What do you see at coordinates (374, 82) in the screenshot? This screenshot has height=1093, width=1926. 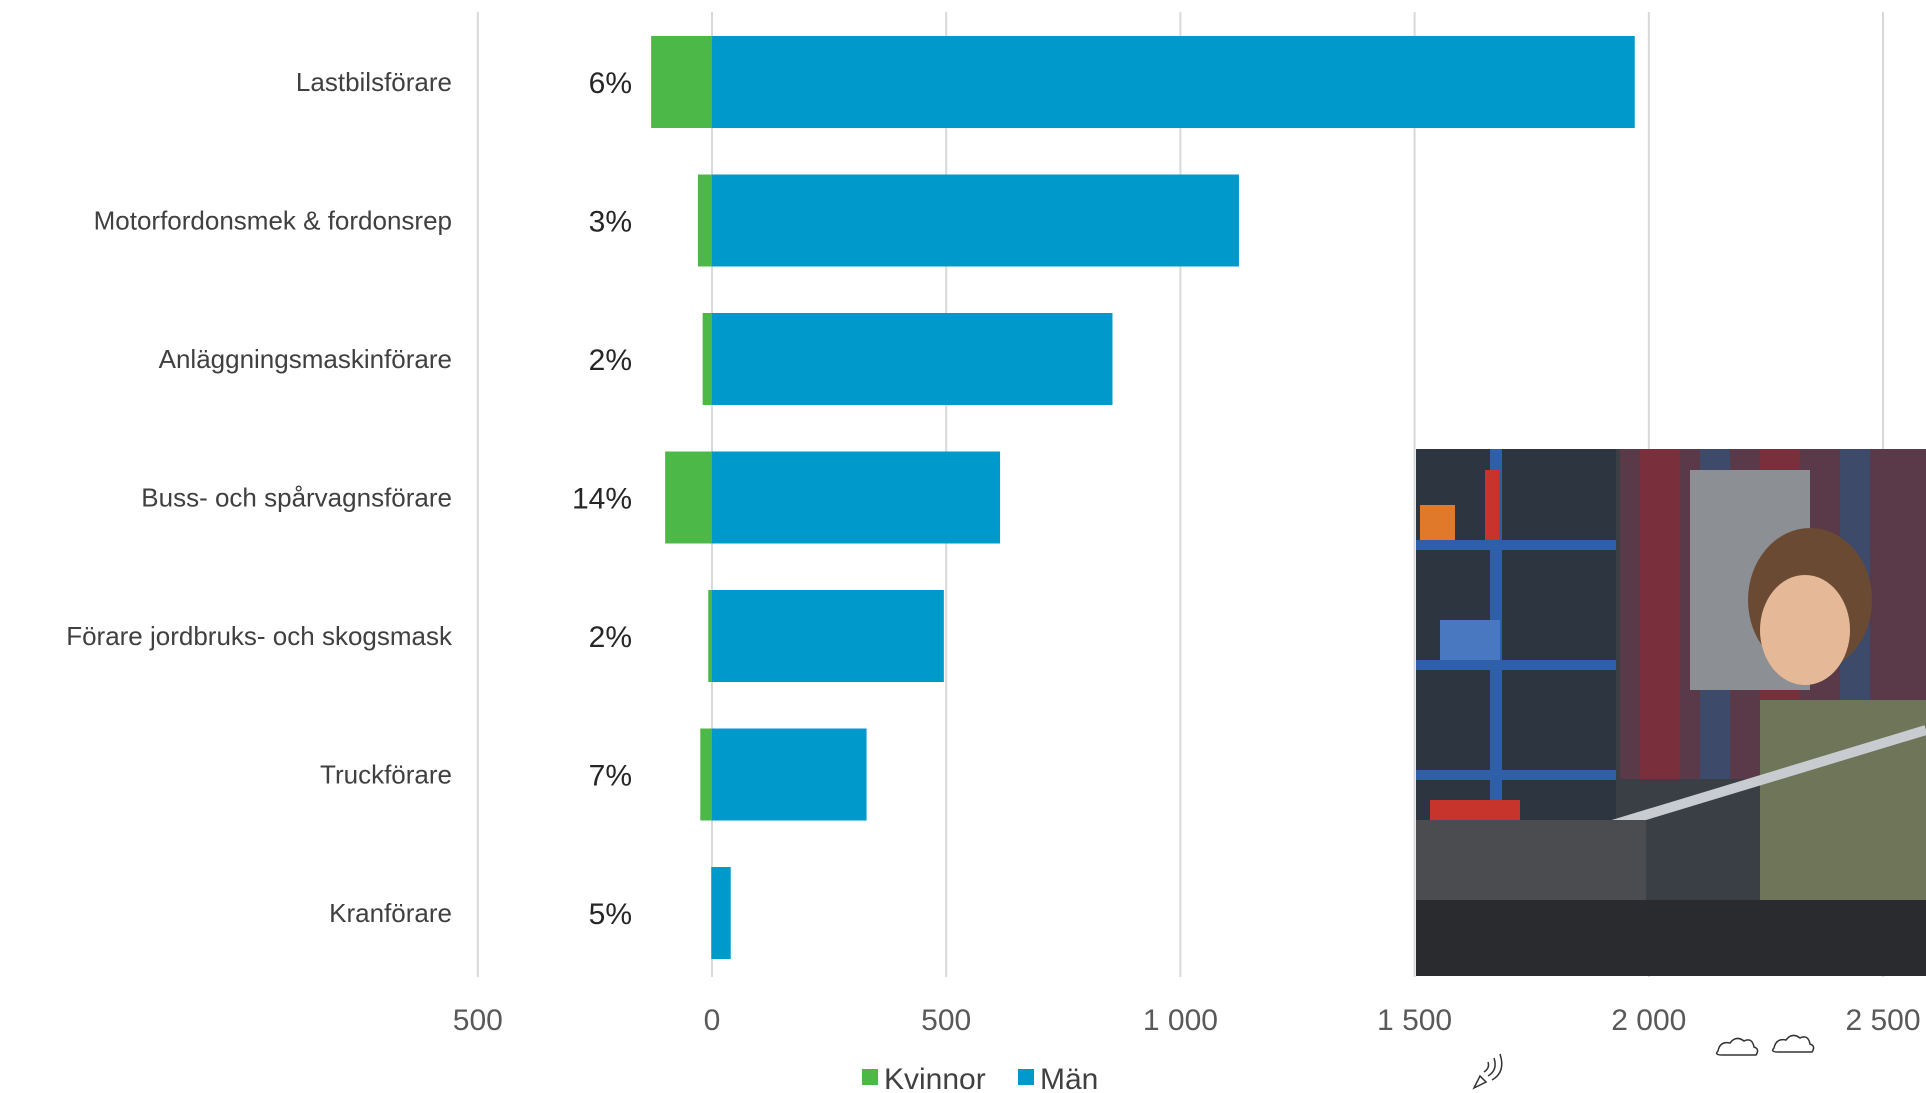 I see `category-label: Lastbilsförare` at bounding box center [374, 82].